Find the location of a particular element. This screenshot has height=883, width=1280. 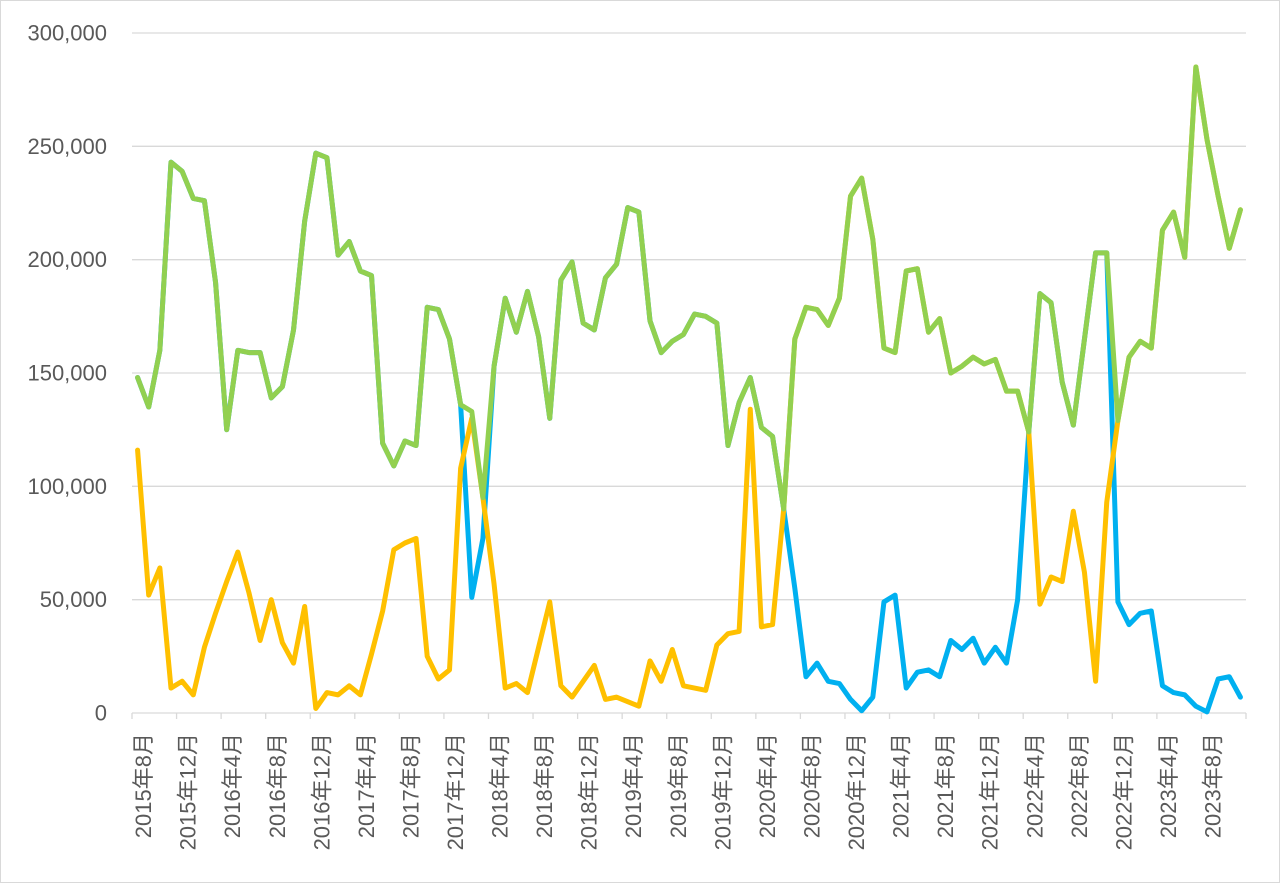

x-tick-label: 2015年8月 is located at coordinates (143, 785).